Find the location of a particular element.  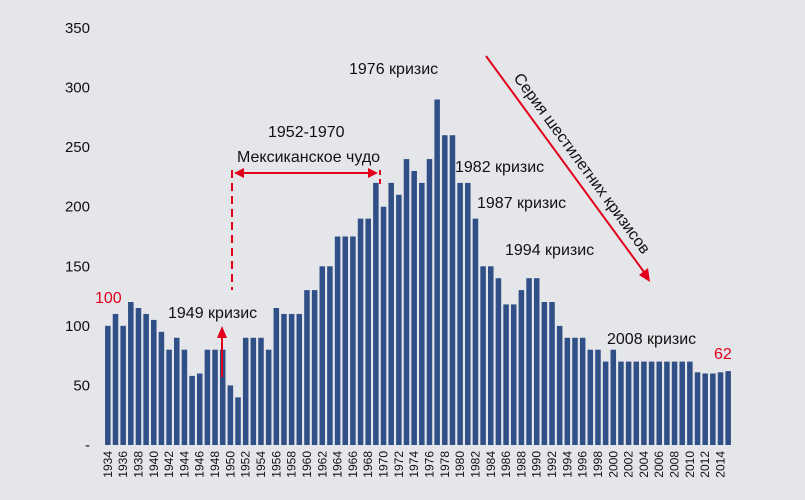

bar-2007 is located at coordinates (667, 403).